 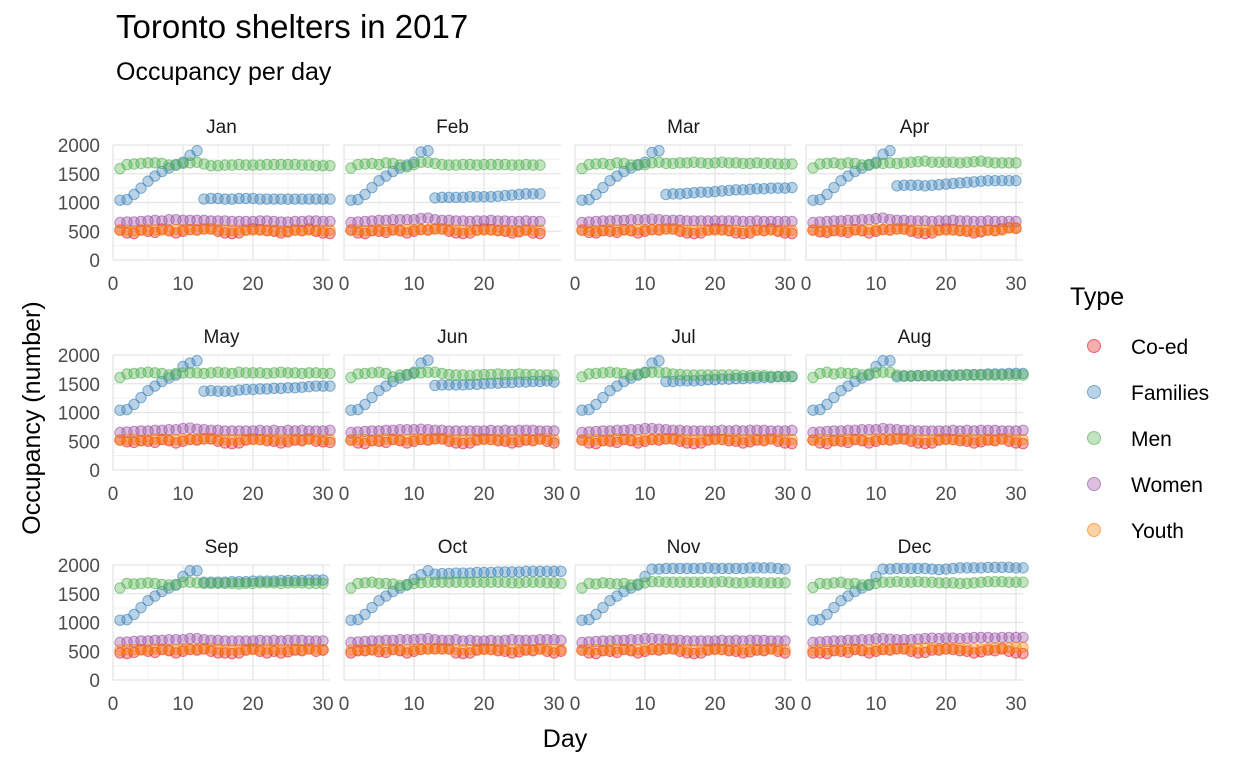 What do you see at coordinates (351, 168) in the screenshot?
I see `point-feb-men` at bounding box center [351, 168].